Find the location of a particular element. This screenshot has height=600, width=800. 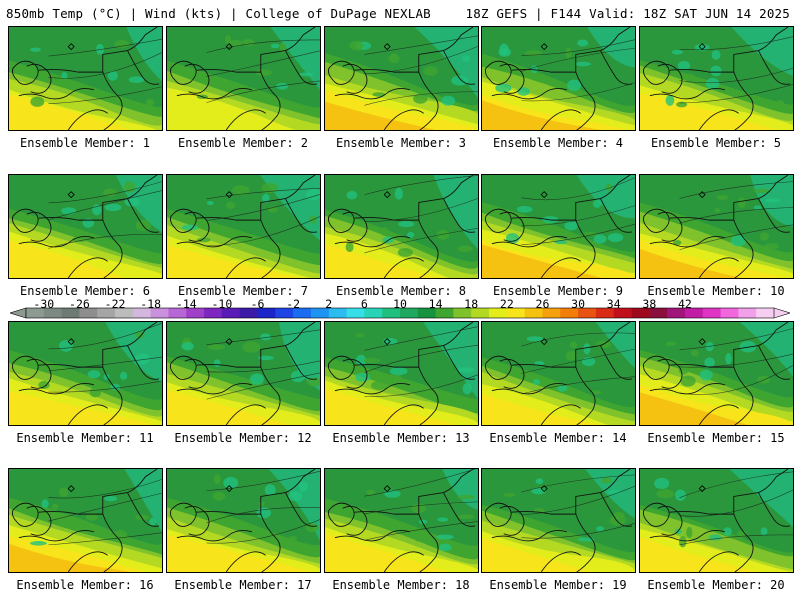

ensemble-member-label: Ensemble Member: 7 is located at coordinates (243, 291).